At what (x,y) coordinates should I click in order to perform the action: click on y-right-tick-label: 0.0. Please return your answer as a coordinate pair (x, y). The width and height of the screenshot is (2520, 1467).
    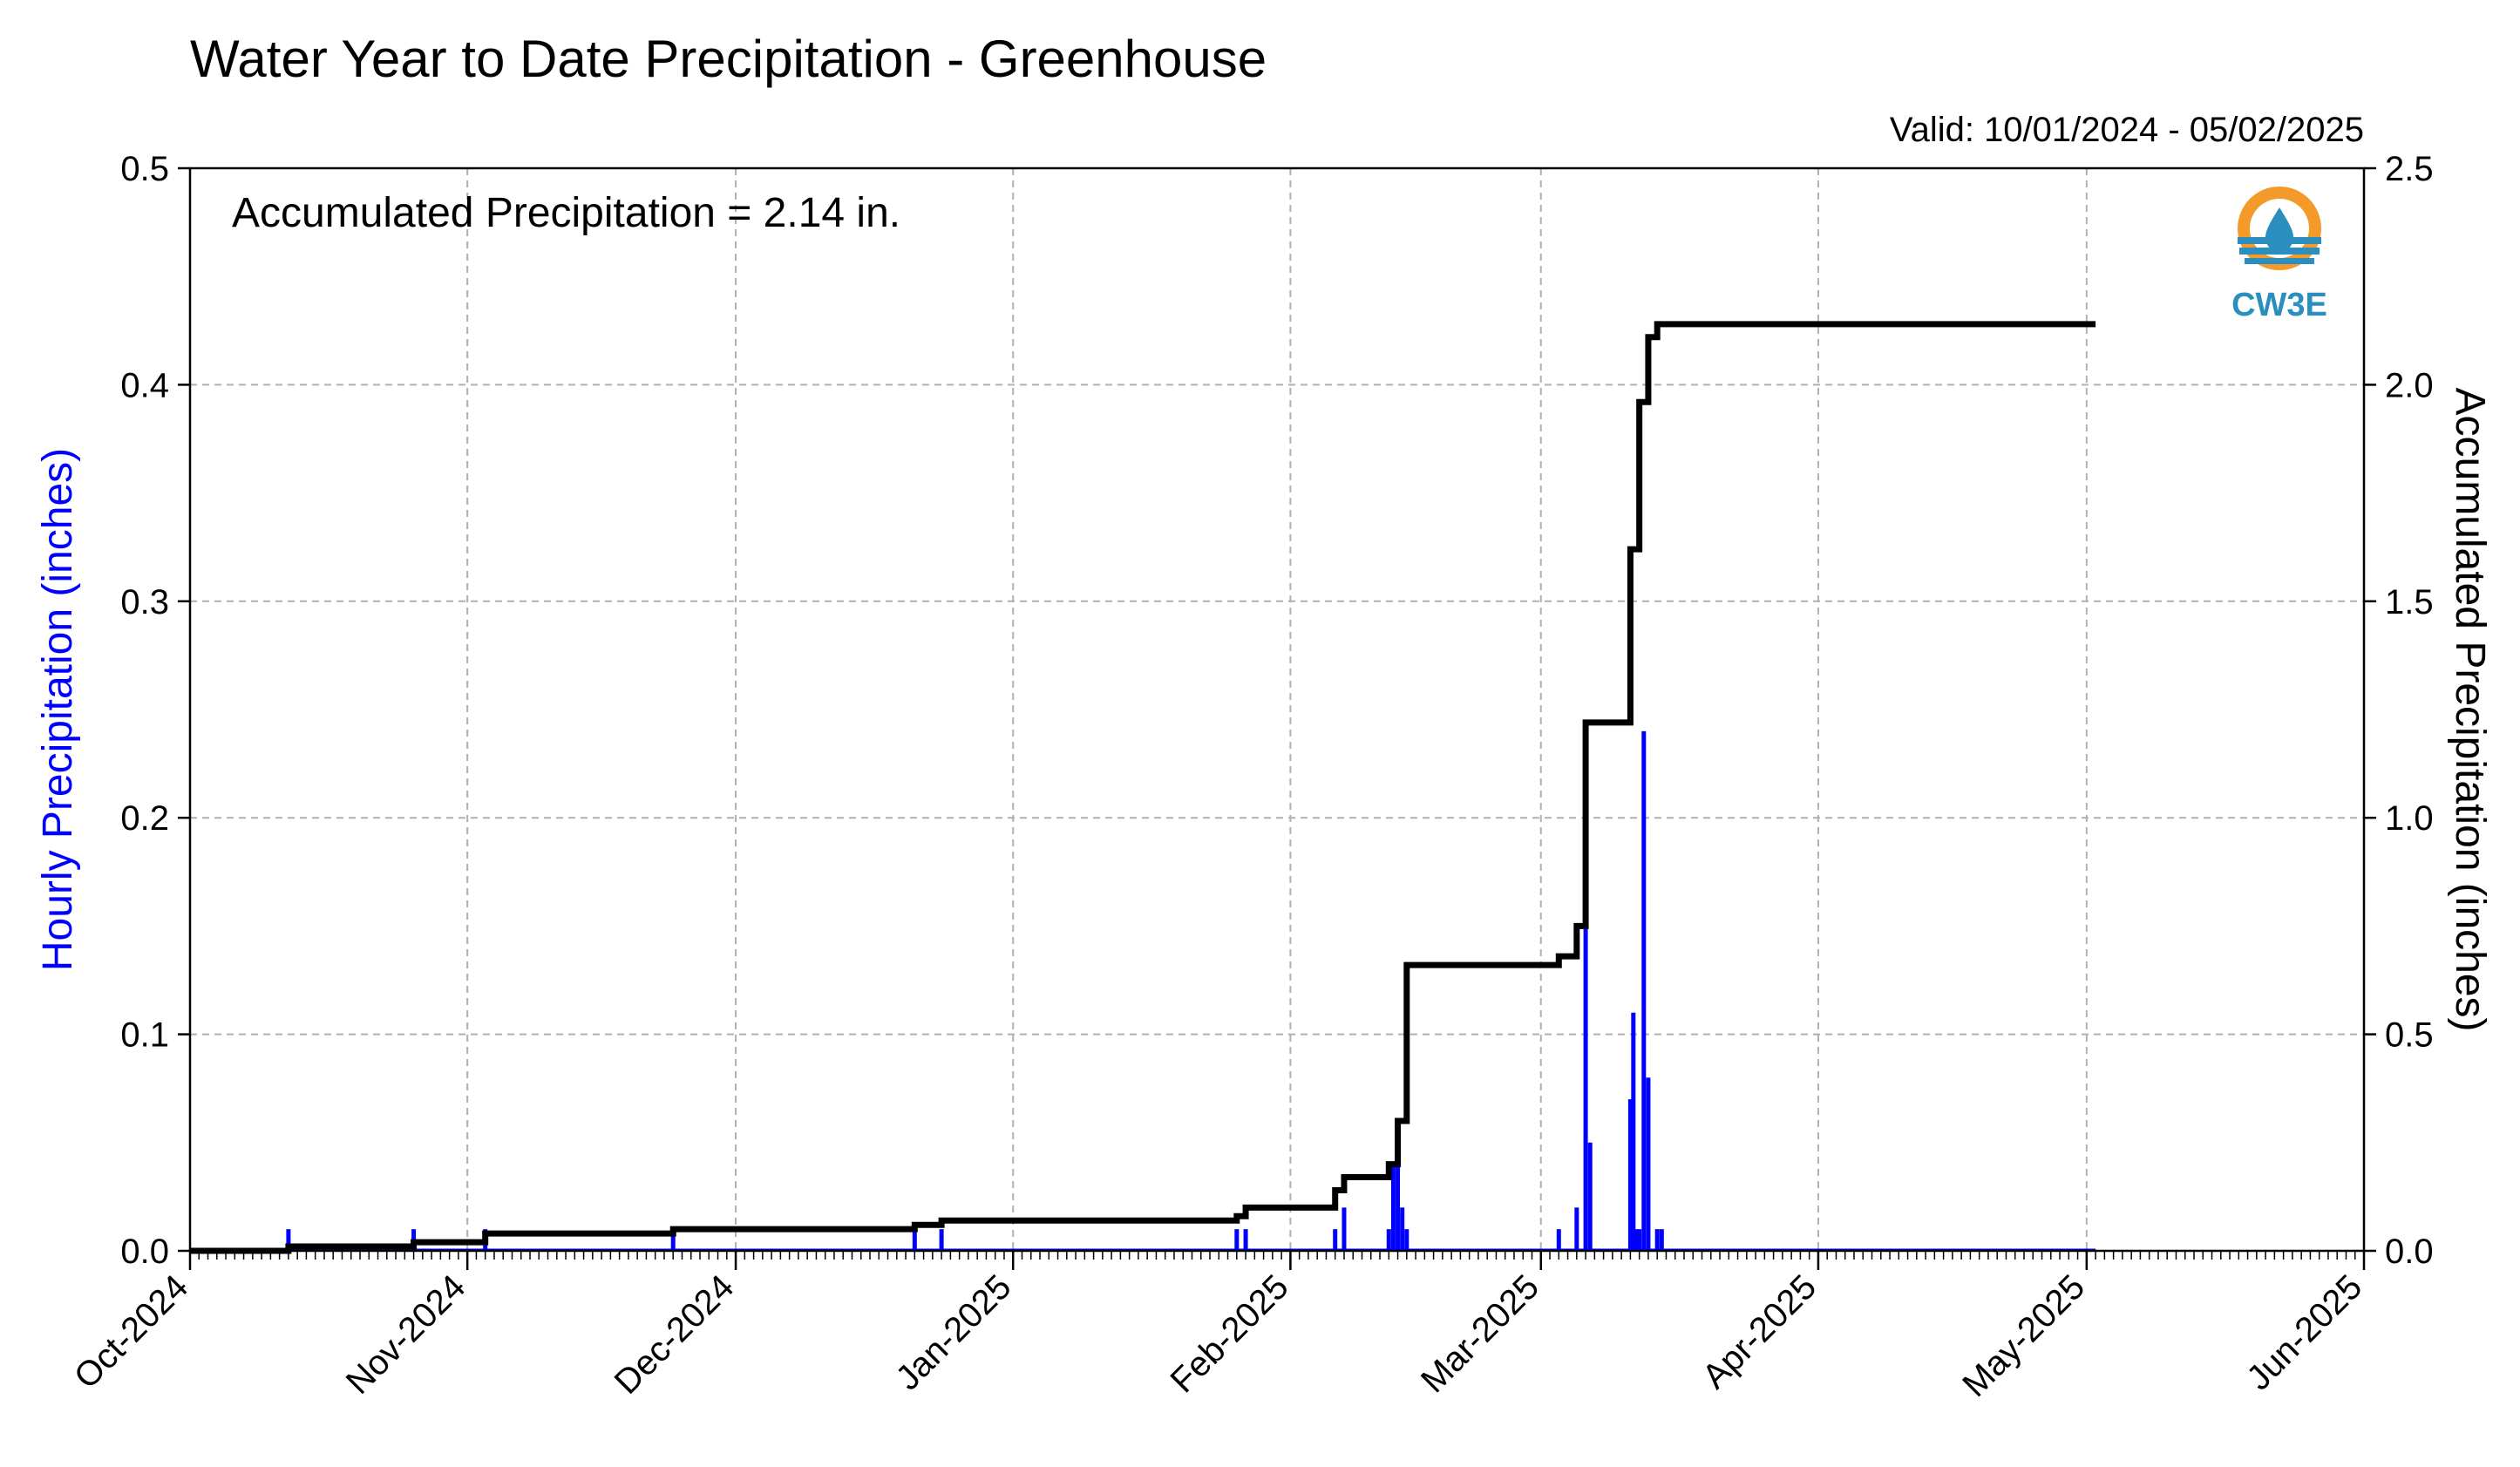
    Looking at the image, I should click on (2409, 1252).